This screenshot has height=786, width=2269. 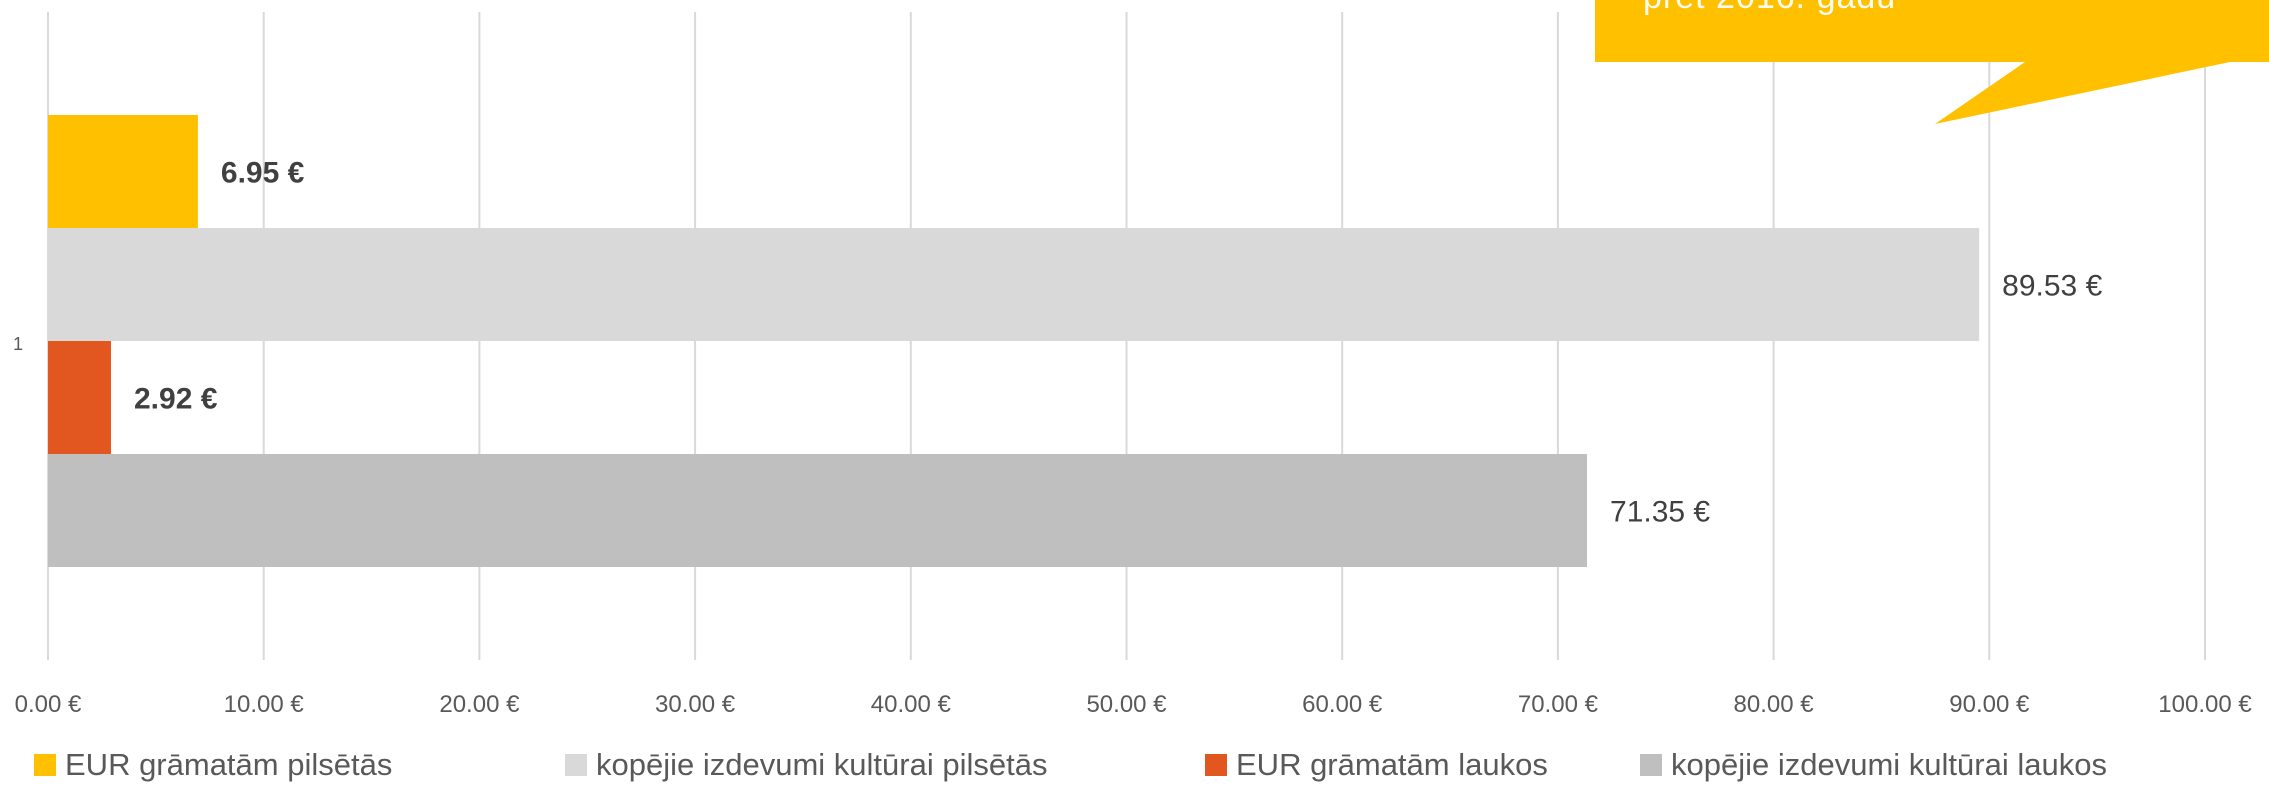 I want to click on legend-item: kopējie izdevumi kultūrai pilsētās, so click(x=806, y=765).